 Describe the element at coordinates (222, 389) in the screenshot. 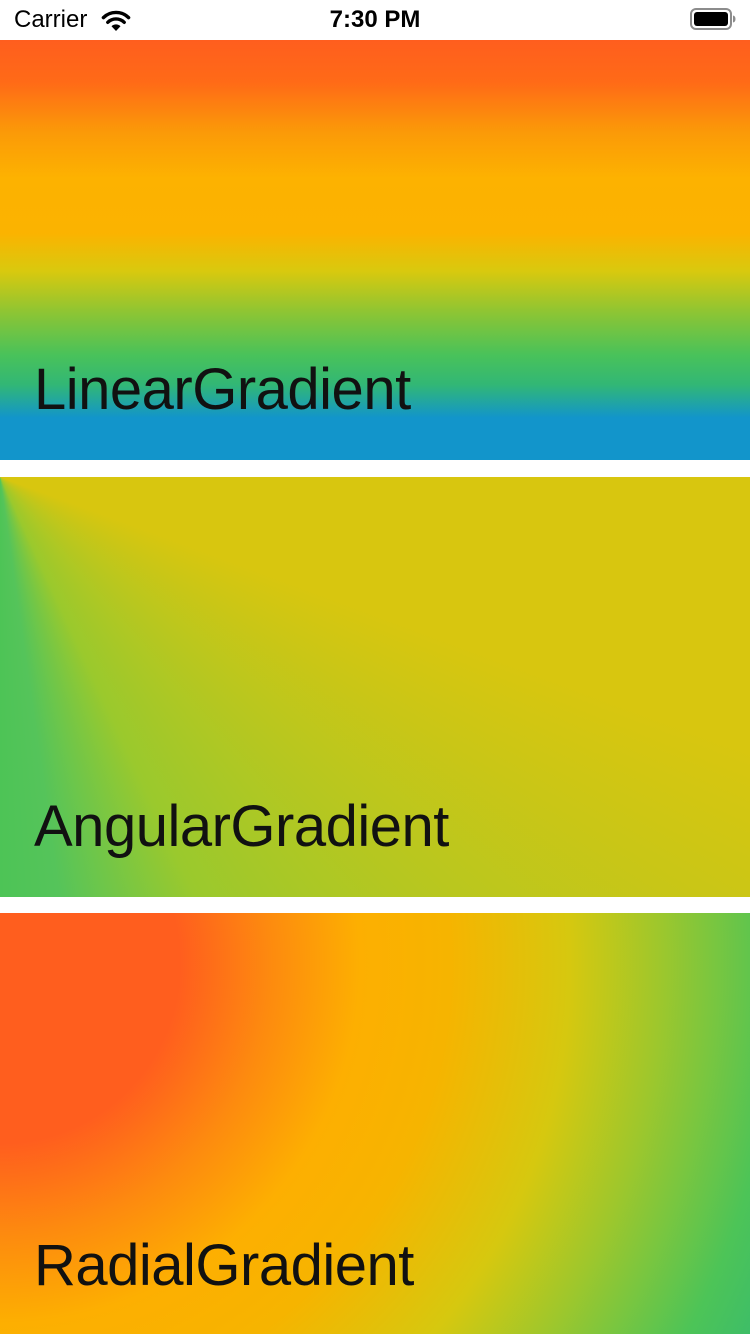

I see `linear-gradient-label: LinearGradient` at that location.